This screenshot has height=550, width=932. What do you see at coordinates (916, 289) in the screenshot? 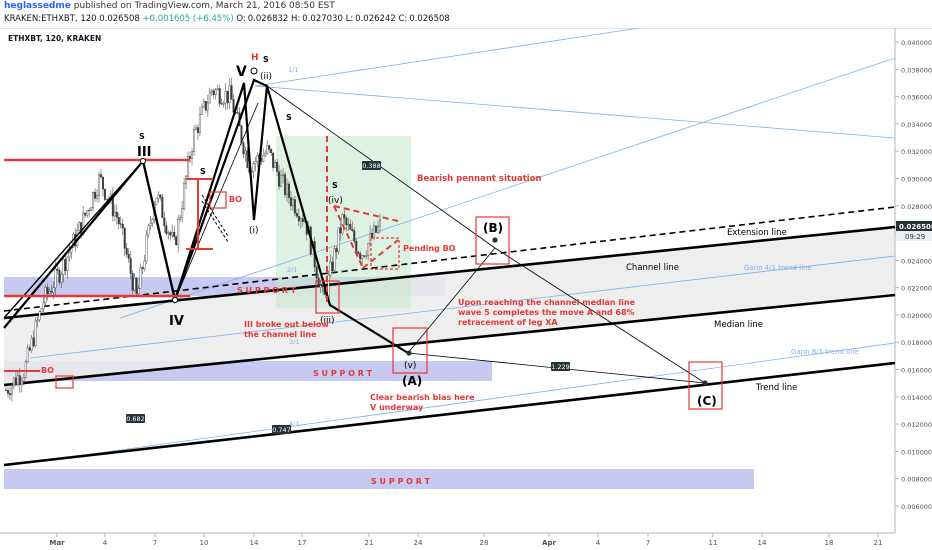
I see `price-tick-label: 0.022000` at bounding box center [916, 289].